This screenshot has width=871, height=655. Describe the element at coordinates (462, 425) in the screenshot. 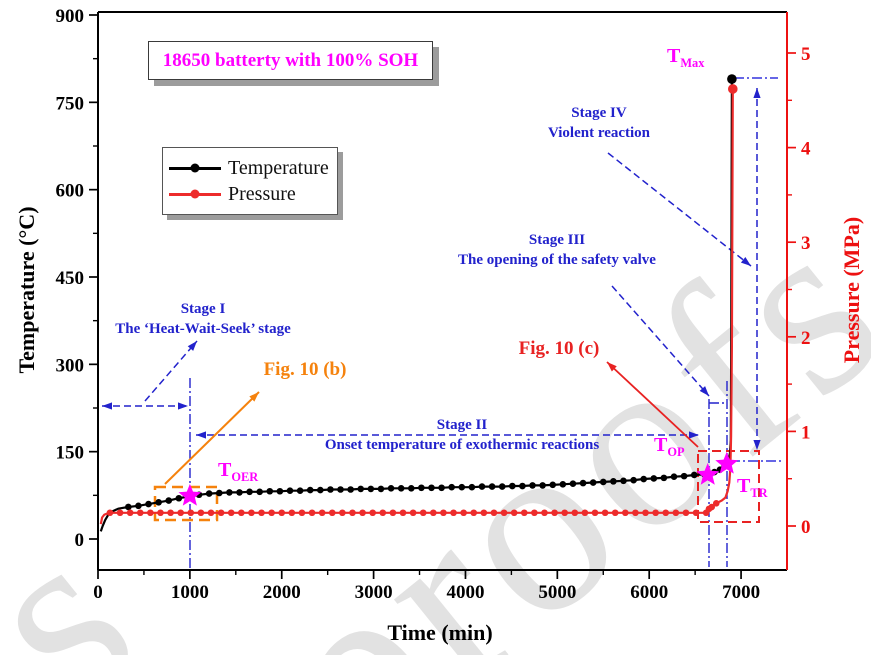

I see `stage2-line1: Stage II` at that location.